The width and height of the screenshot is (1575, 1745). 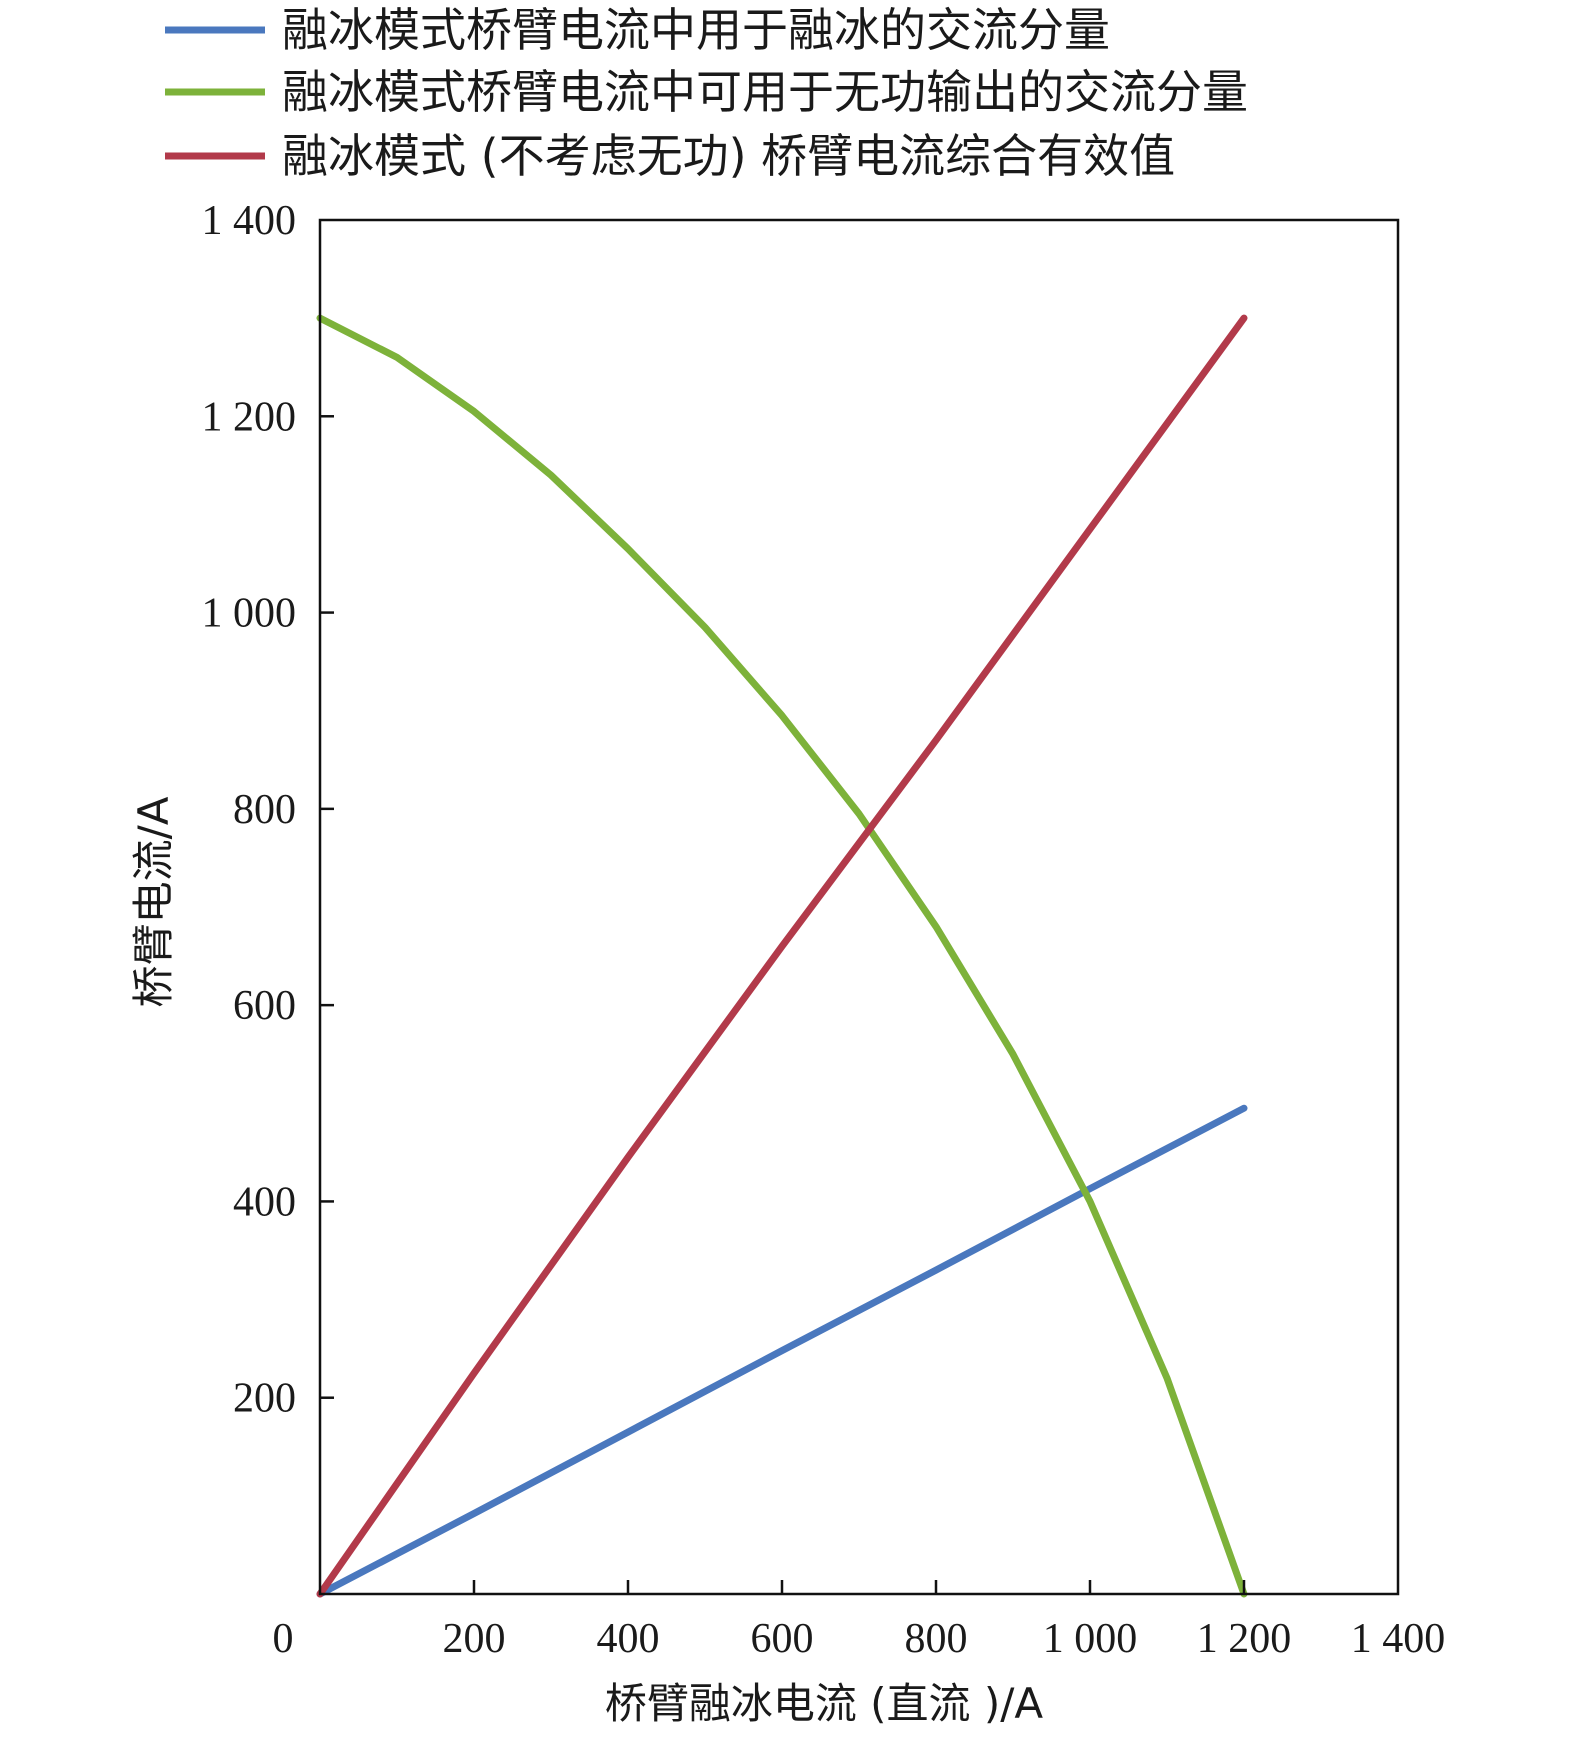 What do you see at coordinates (474, 1639) in the screenshot?
I see `x-tick-label: 200` at bounding box center [474, 1639].